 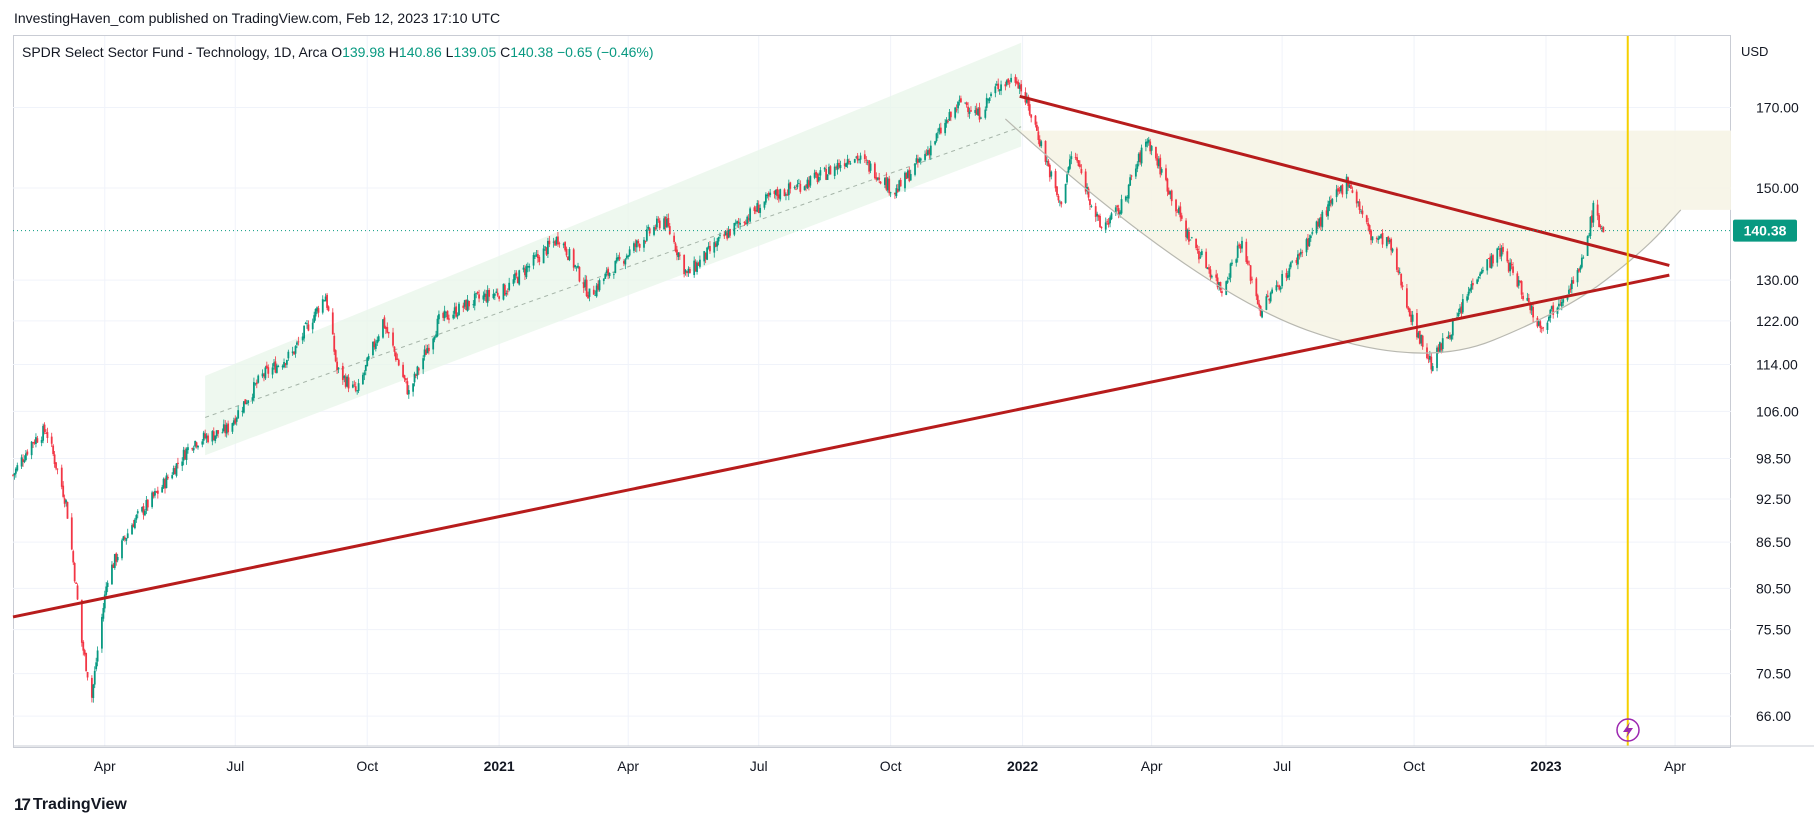 What do you see at coordinates (1628, 730) in the screenshot?
I see `flash-badge-icon` at bounding box center [1628, 730].